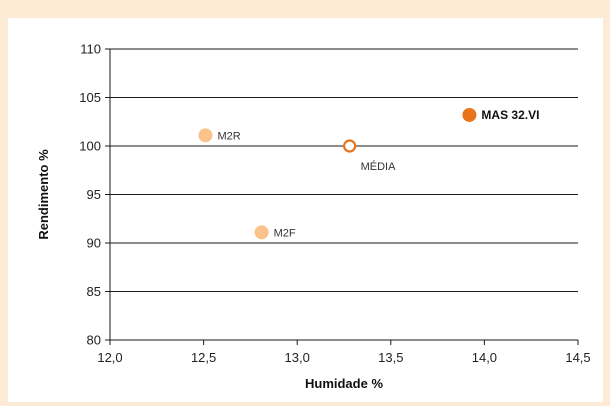  What do you see at coordinates (379, 166) in the screenshot?
I see `point-label-m-dia: MÉDIA` at bounding box center [379, 166].